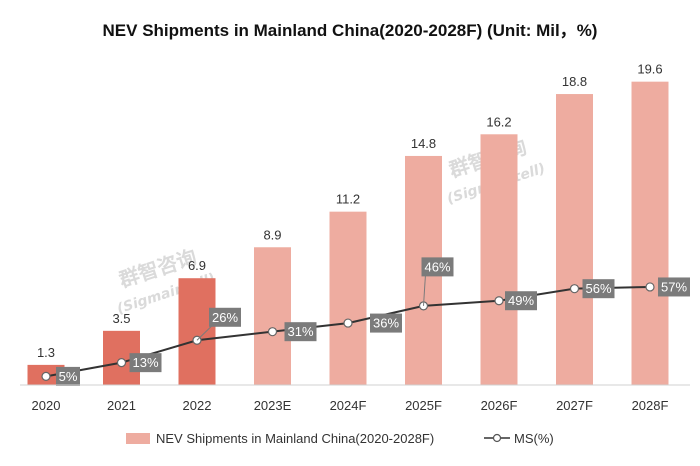 Image resolution: width=700 pixels, height=466 pixels. I want to click on x-tick-label: 2021, so click(121, 405).